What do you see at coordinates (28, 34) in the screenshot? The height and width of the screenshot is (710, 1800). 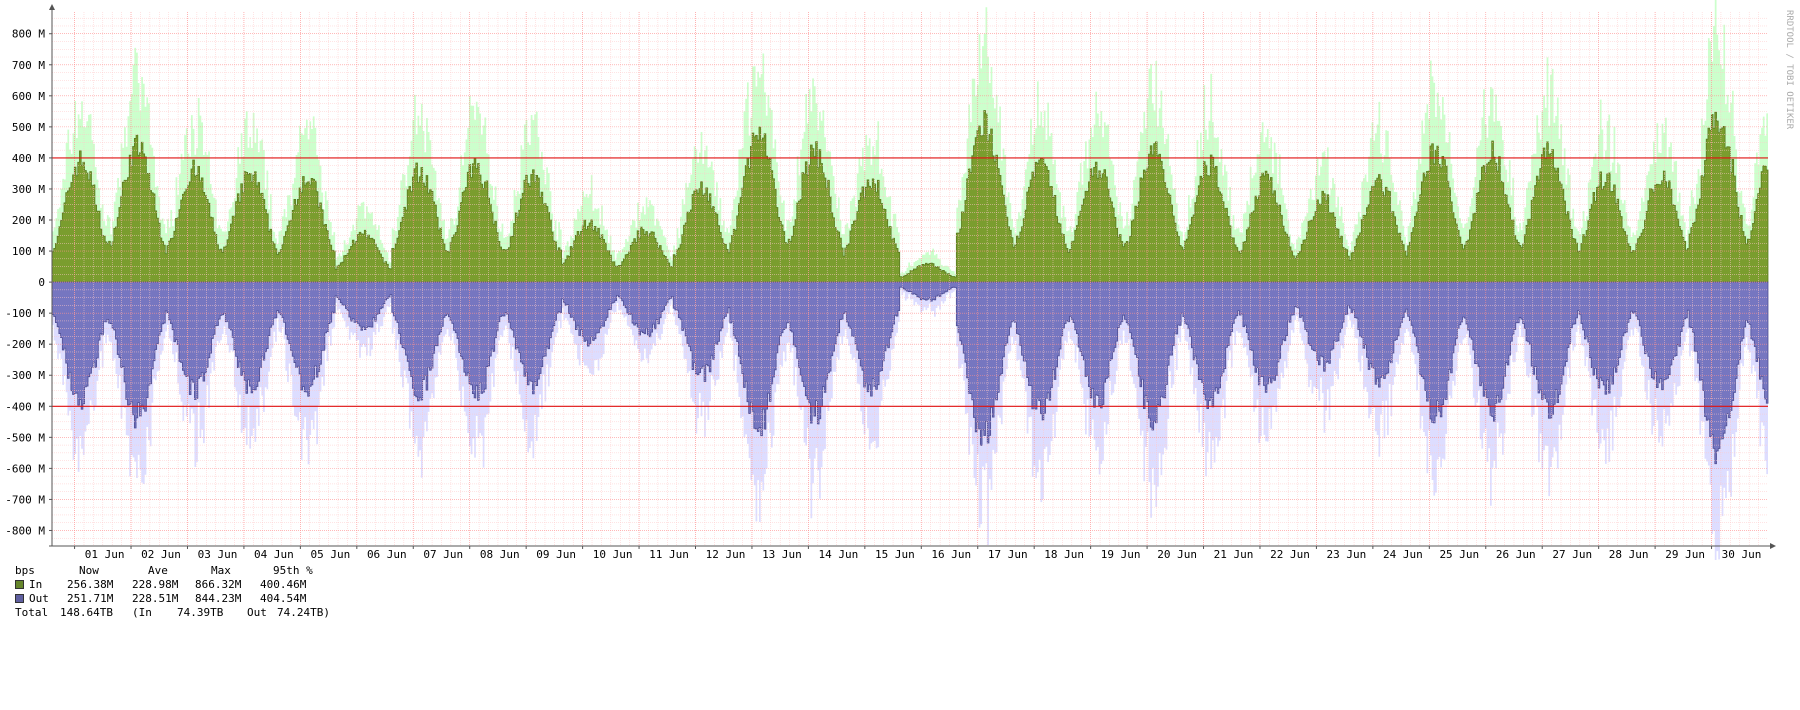 I see `y-tick-label: 800 M` at bounding box center [28, 34].